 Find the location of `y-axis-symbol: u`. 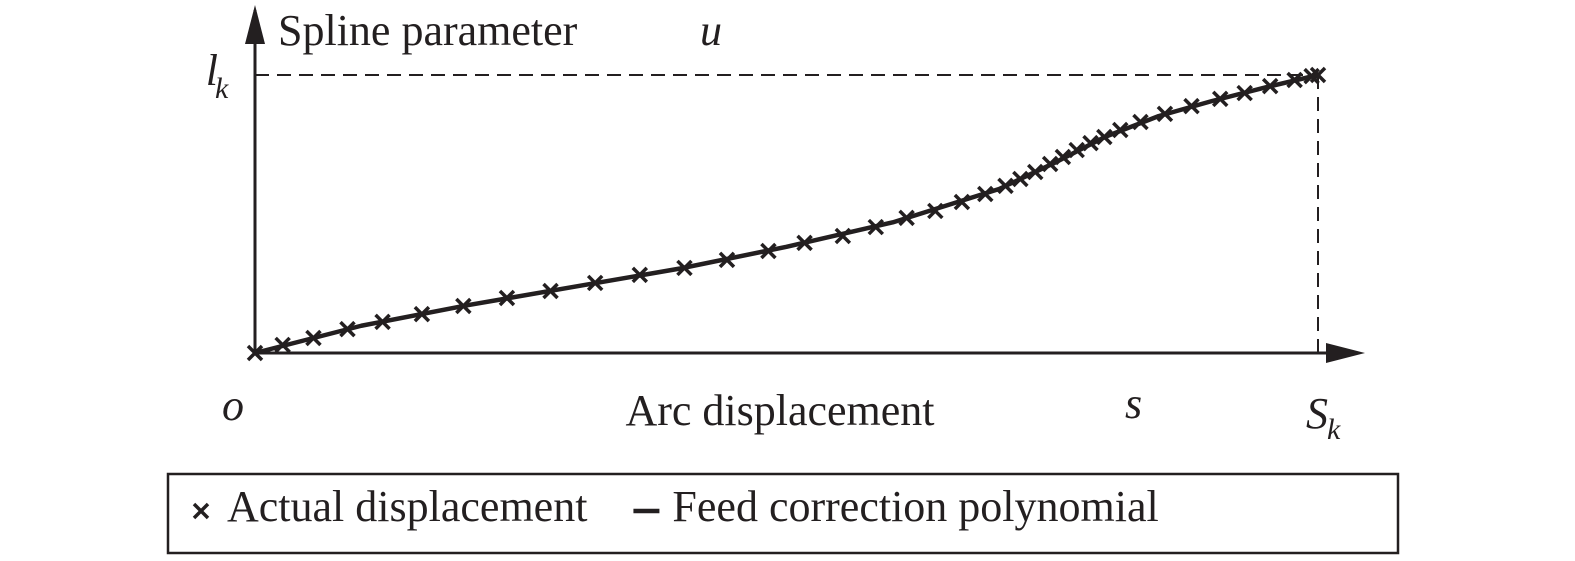

y-axis-symbol: u is located at coordinates (711, 30).